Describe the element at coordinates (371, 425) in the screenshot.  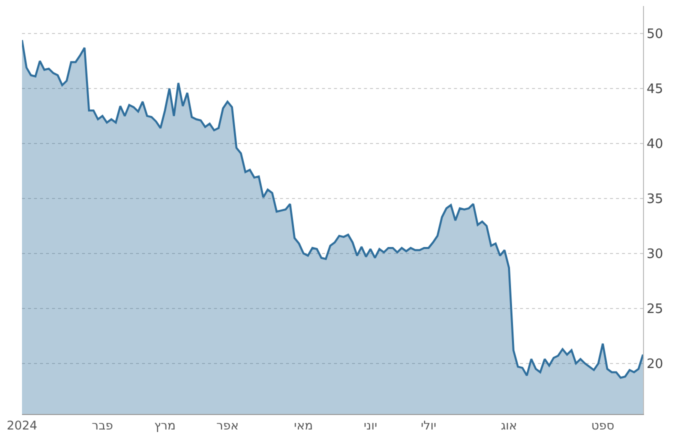
I see `x-tick-label: יוני` at that location.